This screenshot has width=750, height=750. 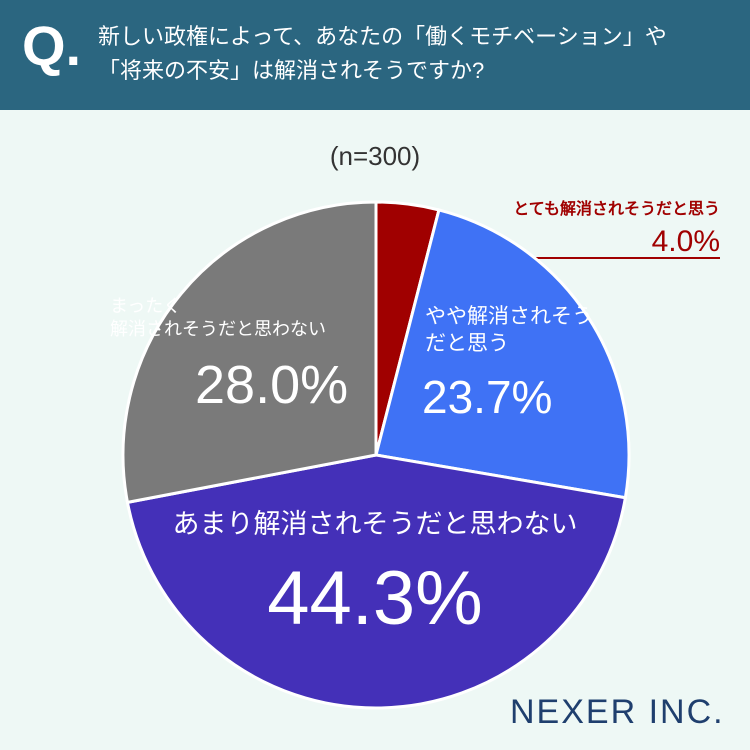 What do you see at coordinates (52, 45) in the screenshot?
I see `question-mark: Q.` at bounding box center [52, 45].